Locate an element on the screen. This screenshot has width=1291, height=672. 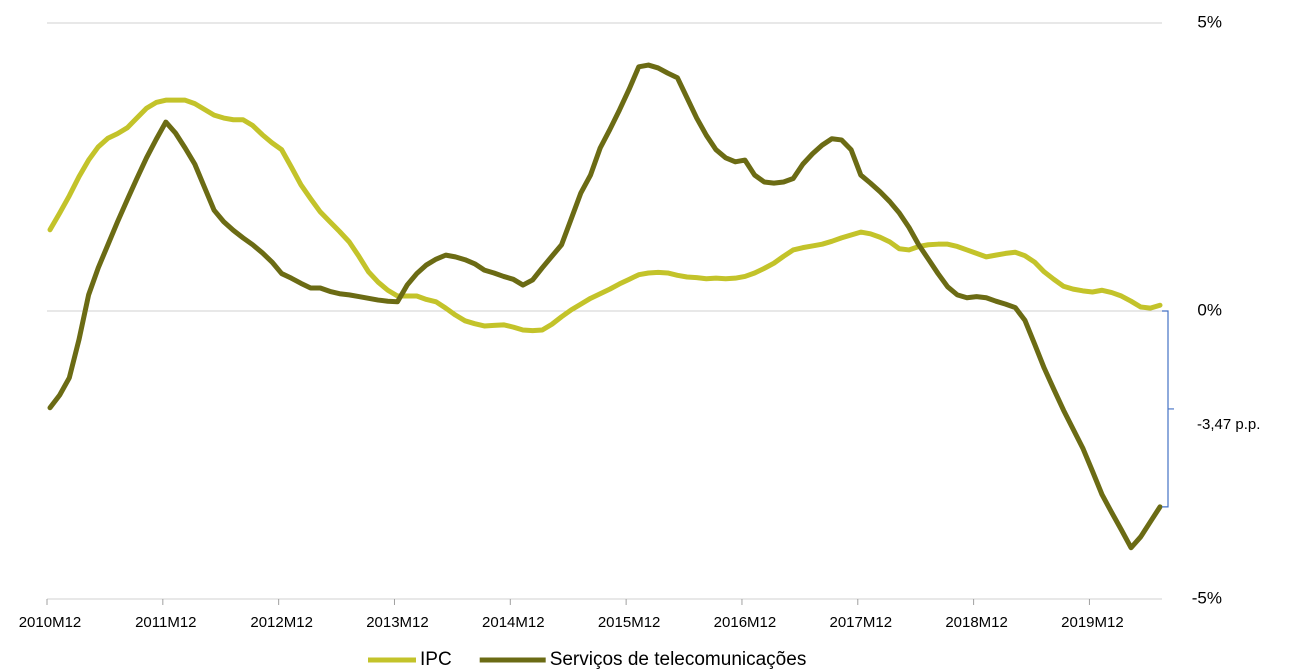
x-tick-label: 2013M12 is located at coordinates (397, 622).